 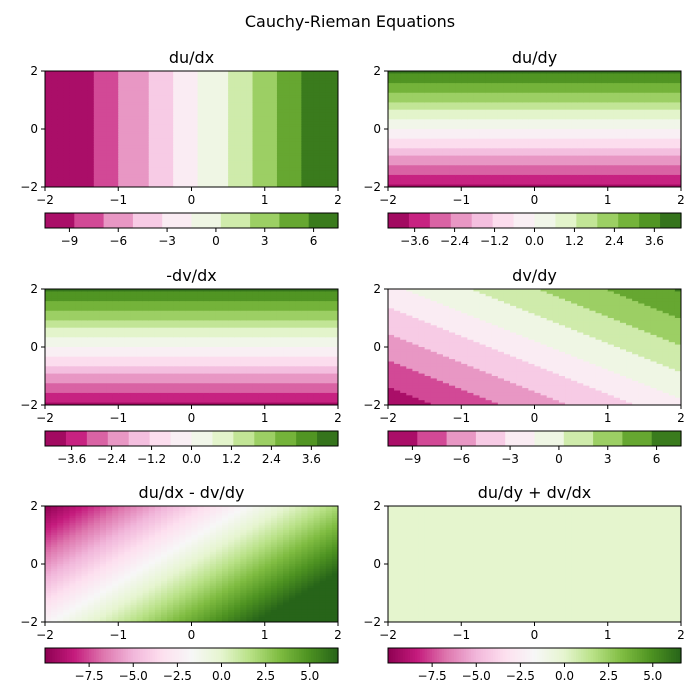 I want to click on y-tick-label: 0, so click(x=377, y=129).